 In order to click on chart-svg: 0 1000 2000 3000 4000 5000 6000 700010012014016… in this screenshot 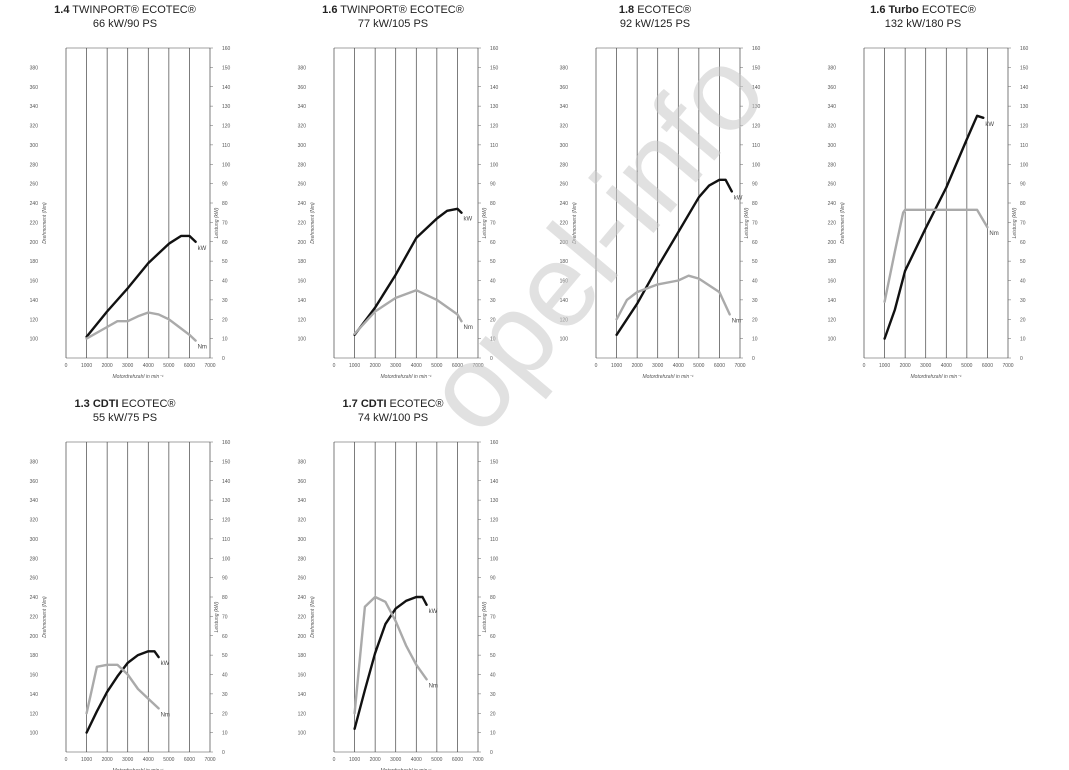, I will do `click(398, 605)`.